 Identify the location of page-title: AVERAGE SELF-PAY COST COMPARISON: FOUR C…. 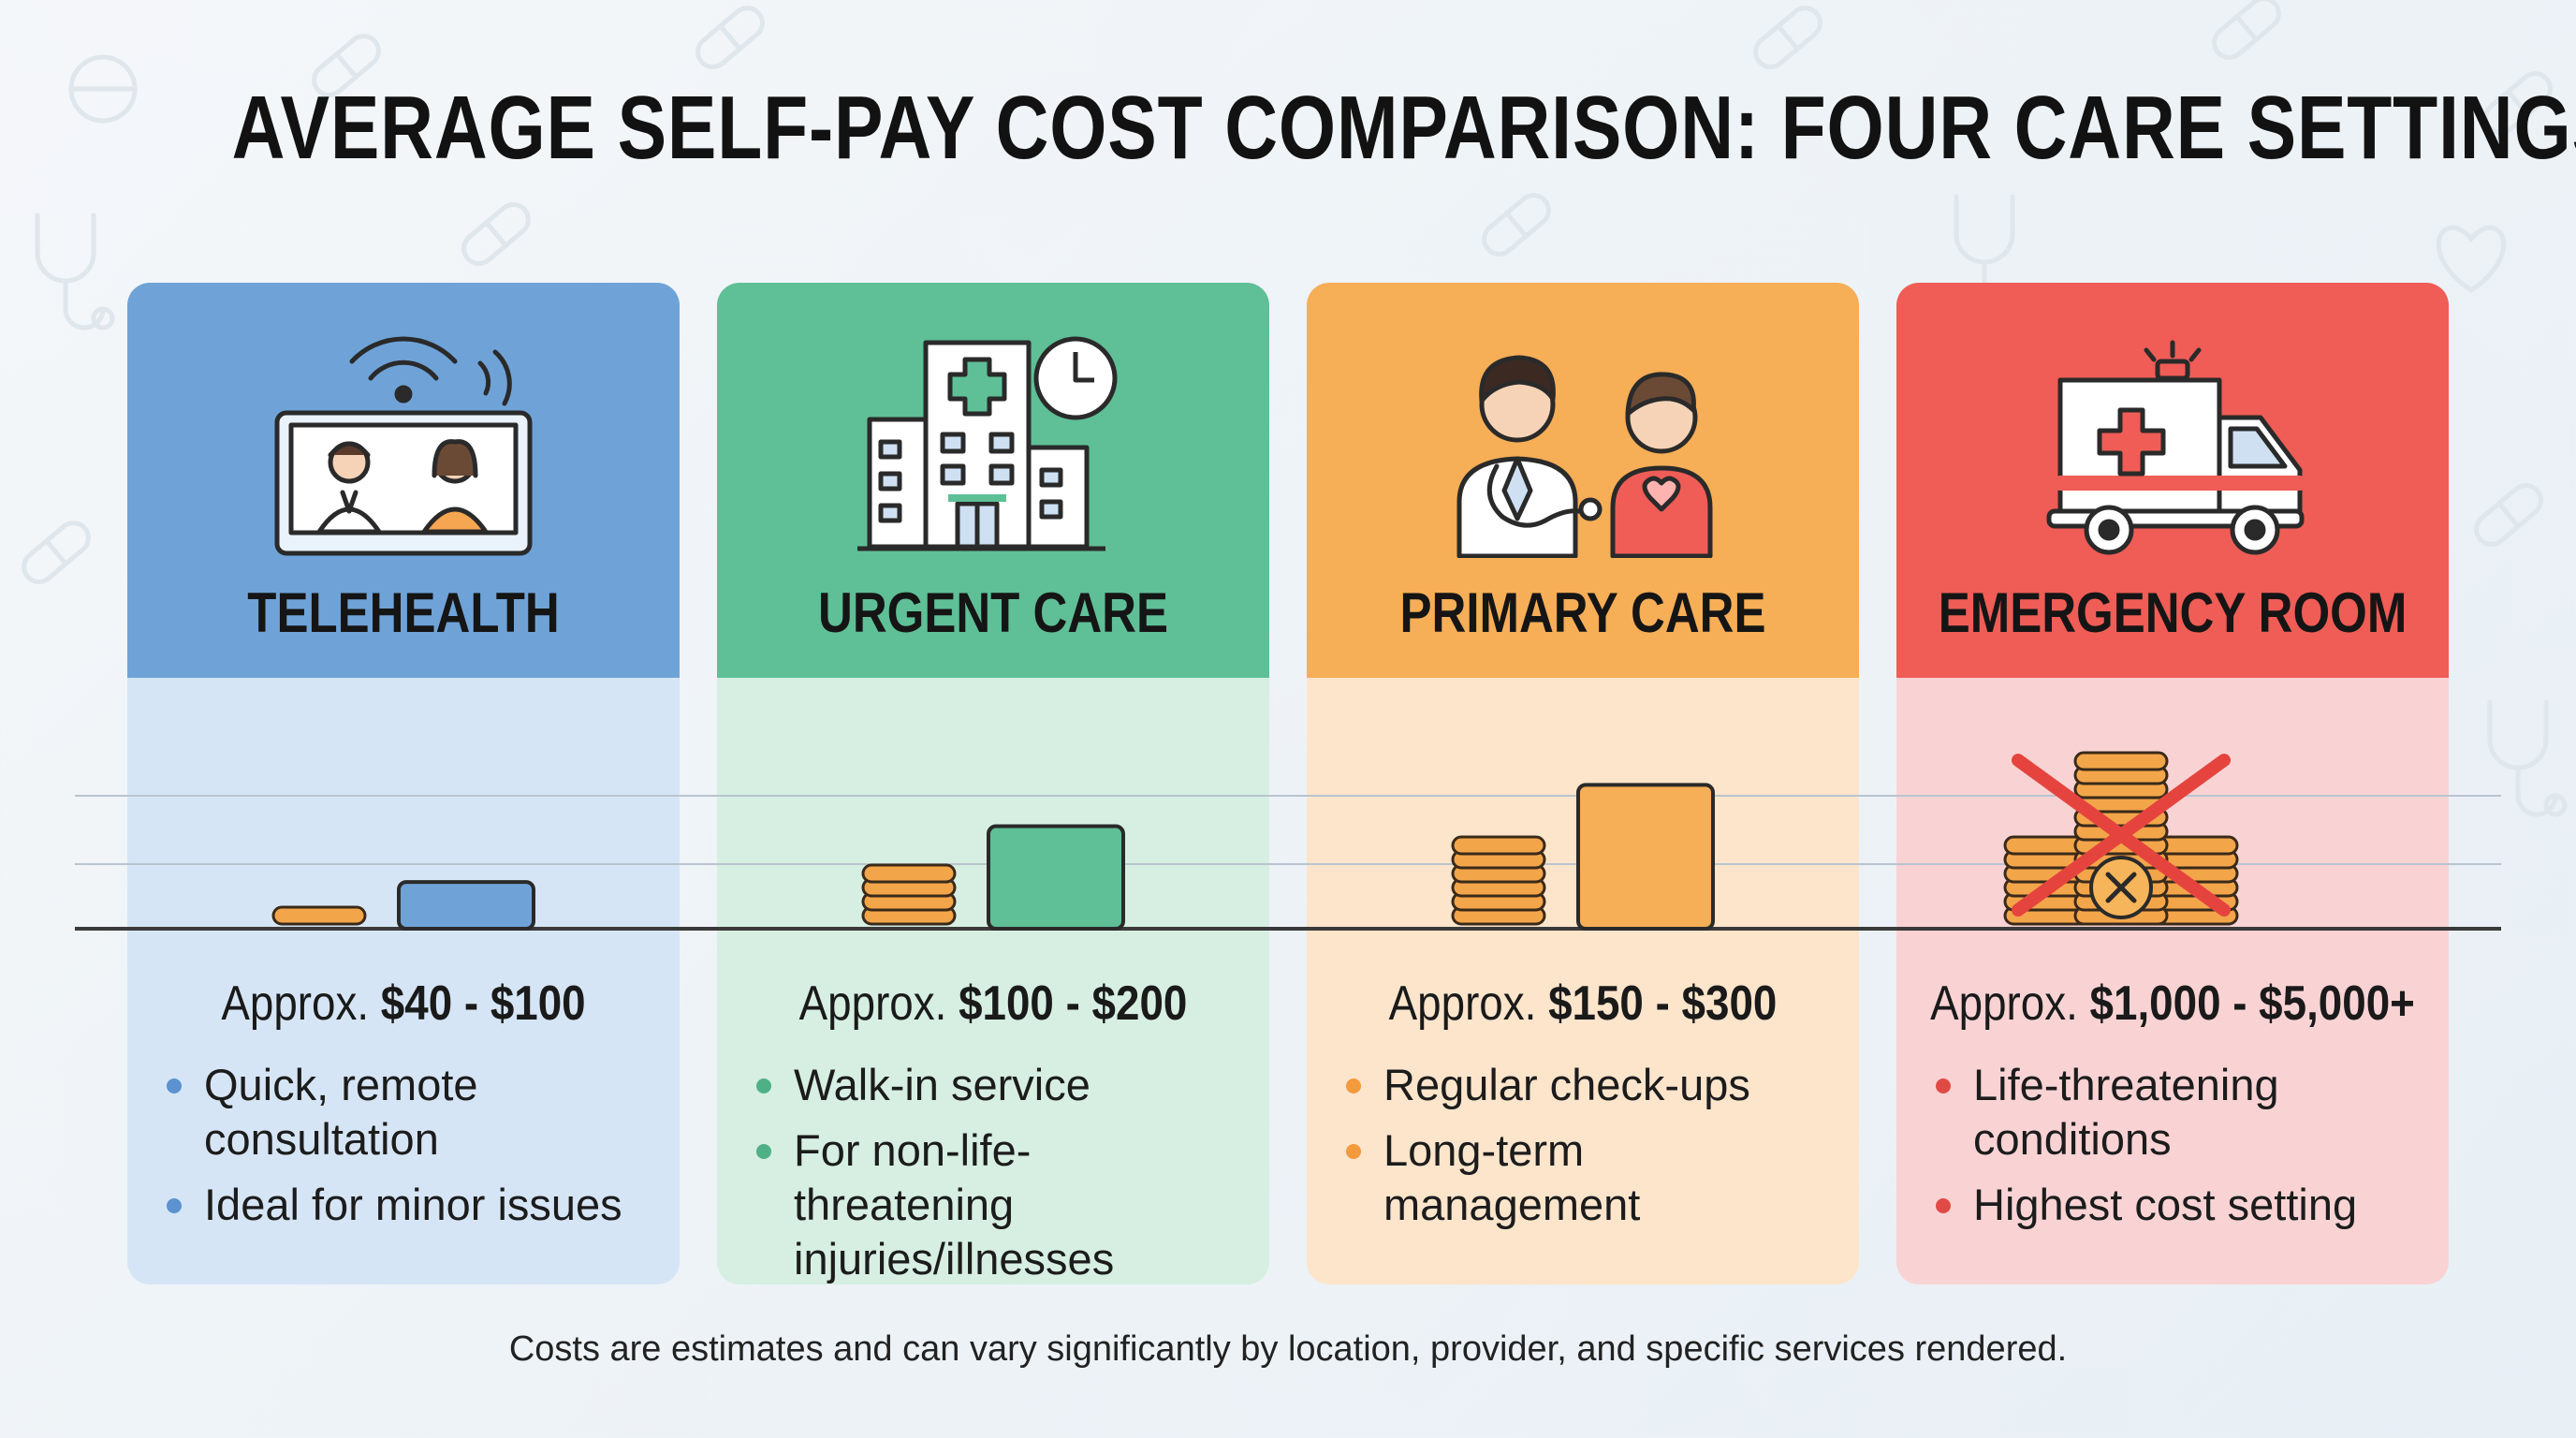
(1403, 128).